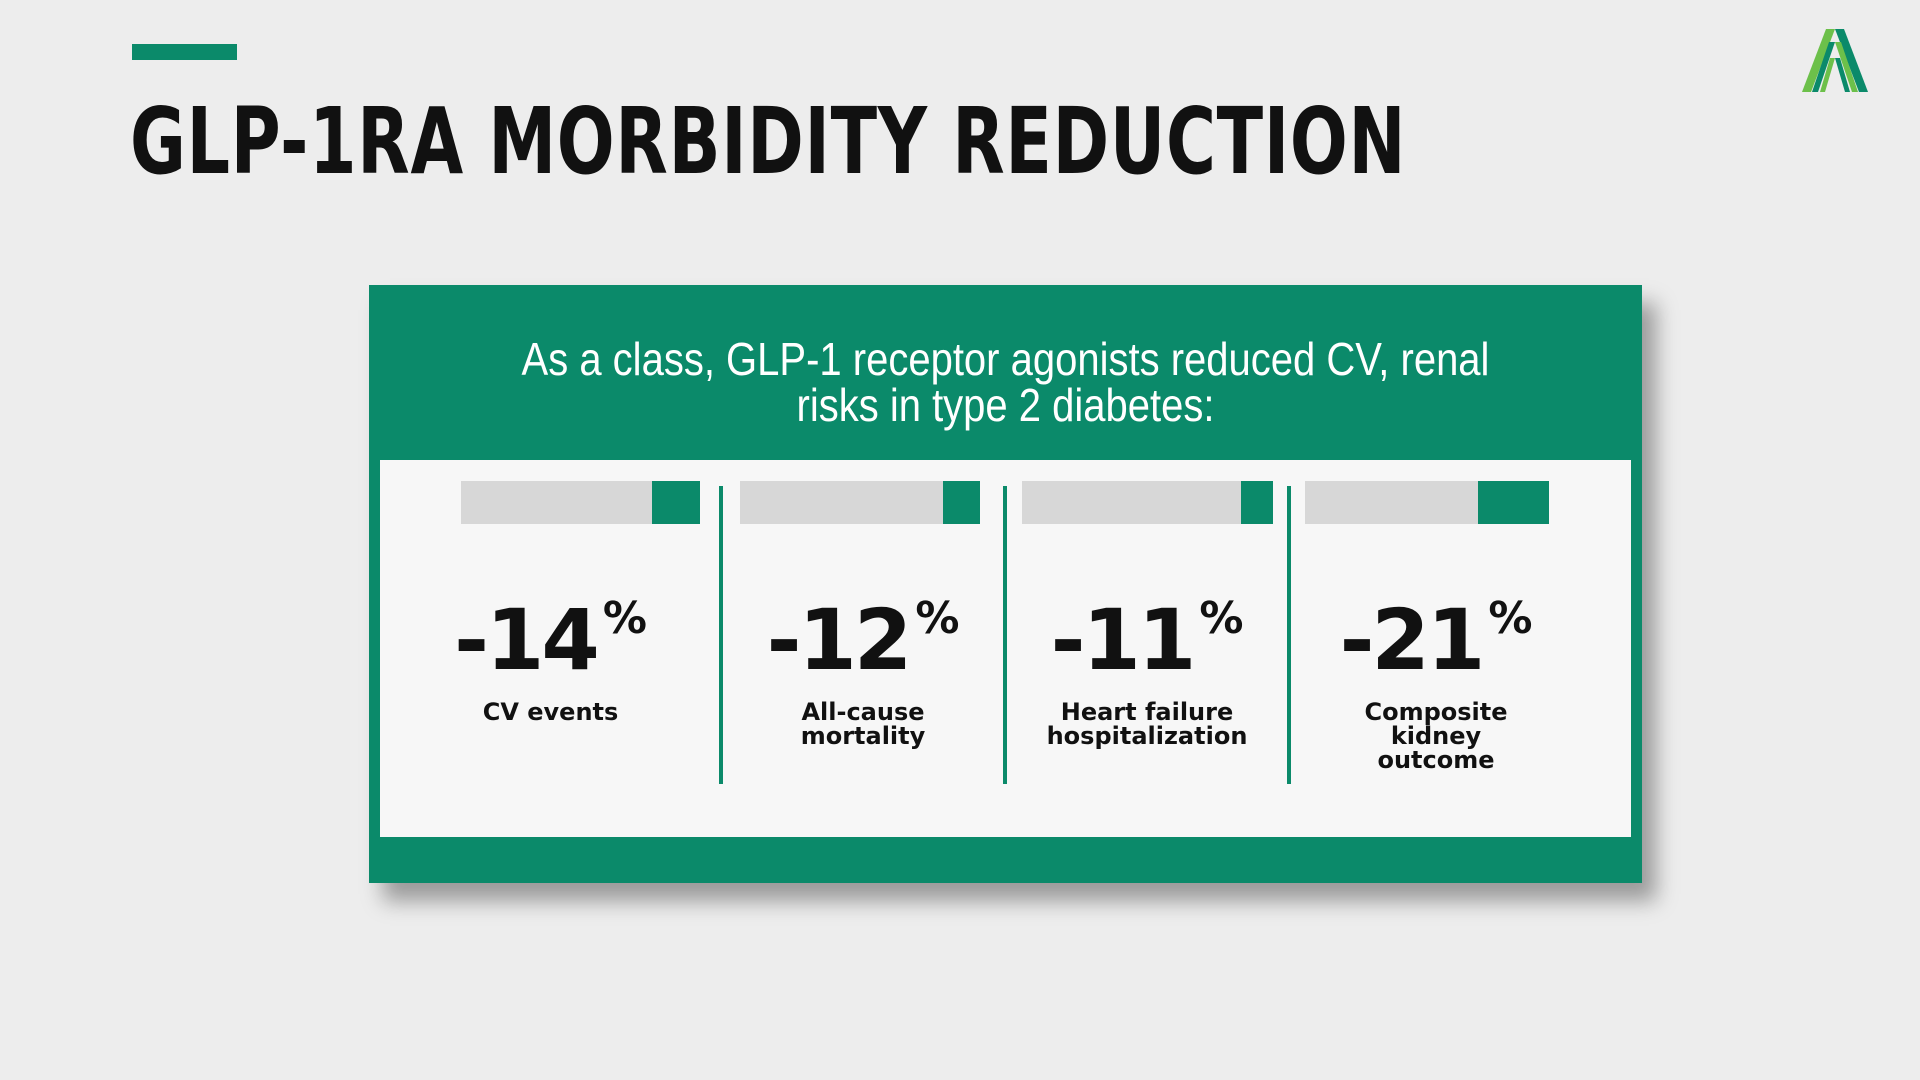 This screenshot has width=1920, height=1080. Describe the element at coordinates (863, 724) in the screenshot. I see `metric-label: All-cause mortality` at that location.